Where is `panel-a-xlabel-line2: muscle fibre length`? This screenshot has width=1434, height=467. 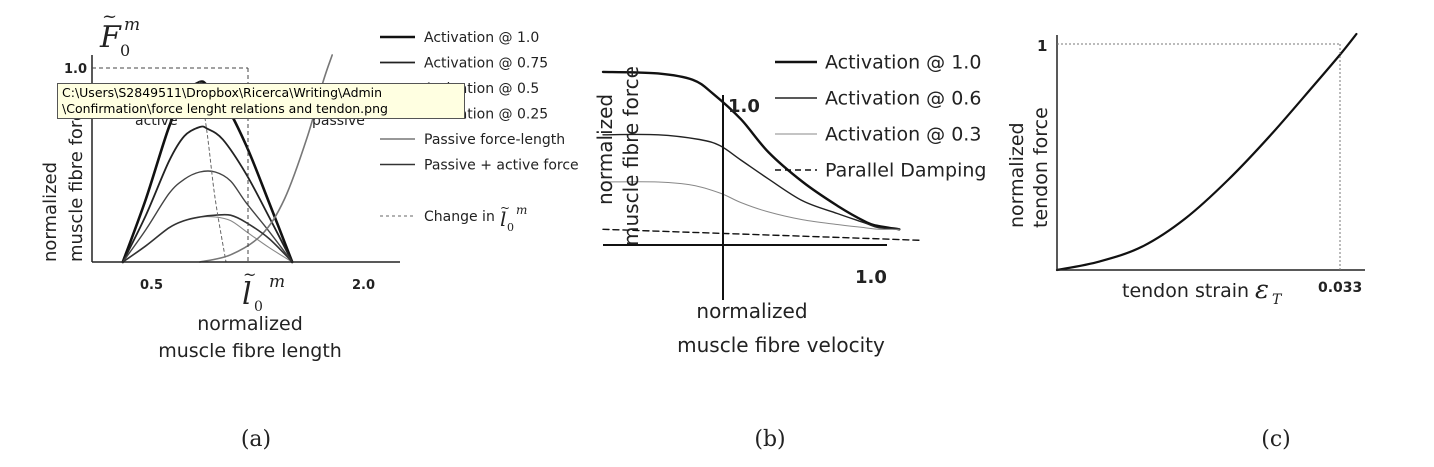
panel-a-xlabel-line2: muscle fibre length is located at coordinates (250, 351).